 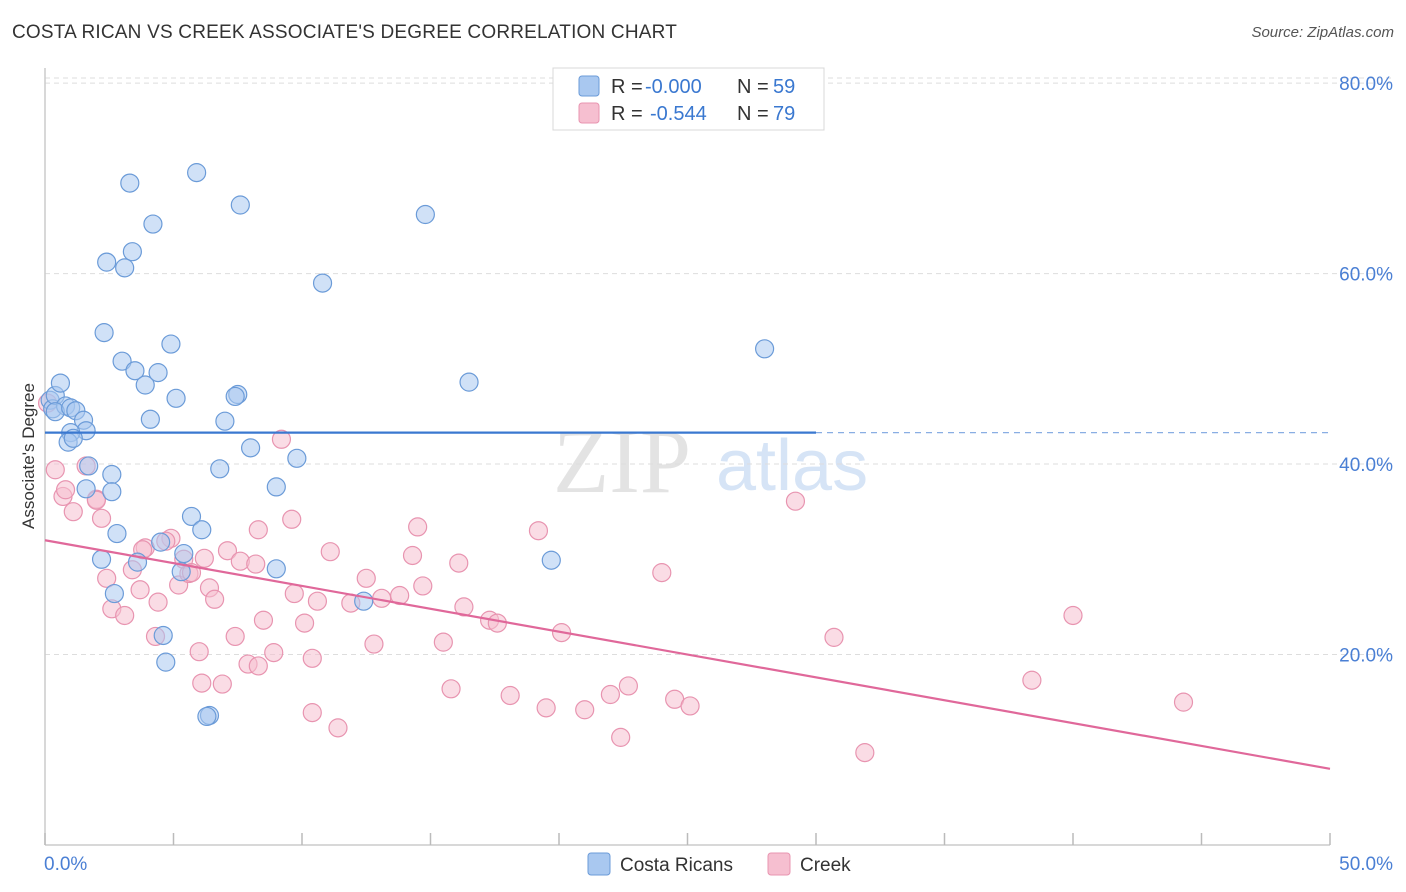 I want to click on legend-label-creek: Creek, so click(x=825, y=865).